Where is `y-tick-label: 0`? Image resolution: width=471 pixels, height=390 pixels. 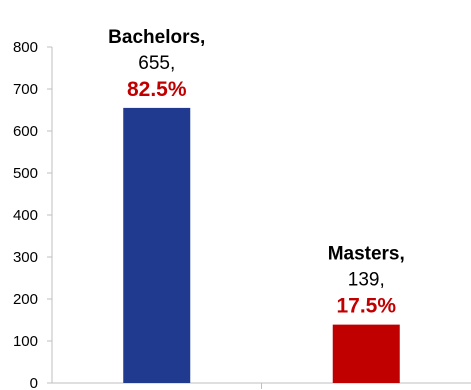 y-tick-label: 0 is located at coordinates (34, 382).